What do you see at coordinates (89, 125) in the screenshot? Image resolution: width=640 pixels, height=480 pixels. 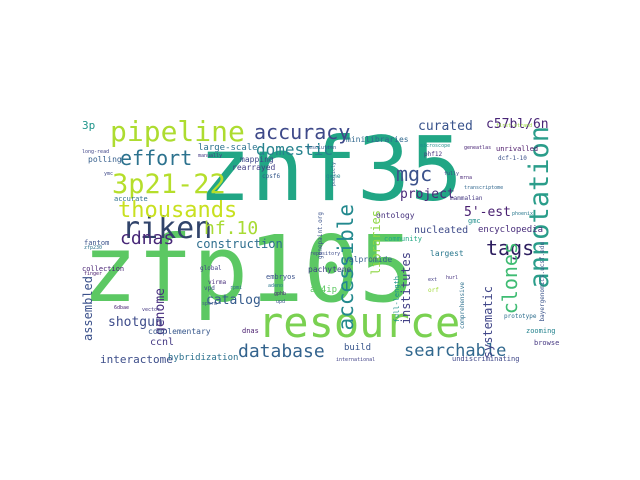 I see `word: 3p` at bounding box center [89, 125].